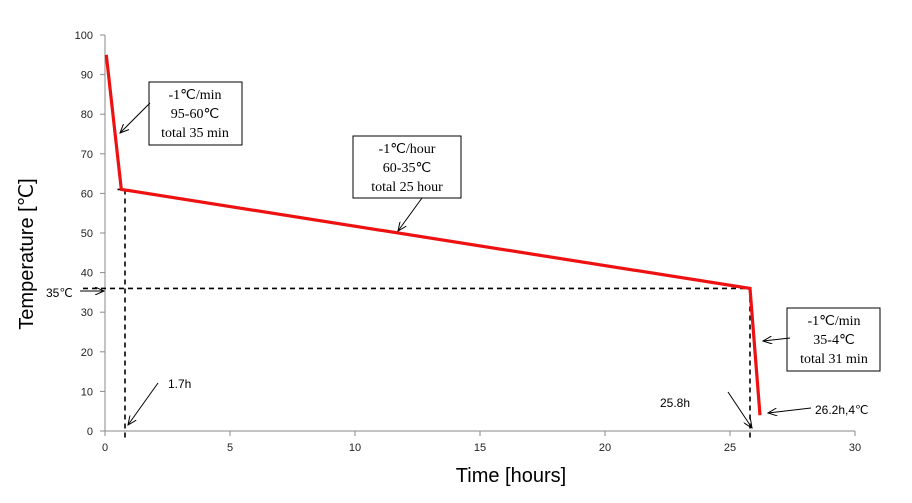 The image size is (912, 503). I want to click on y-tick-label: 10, so click(87, 392).